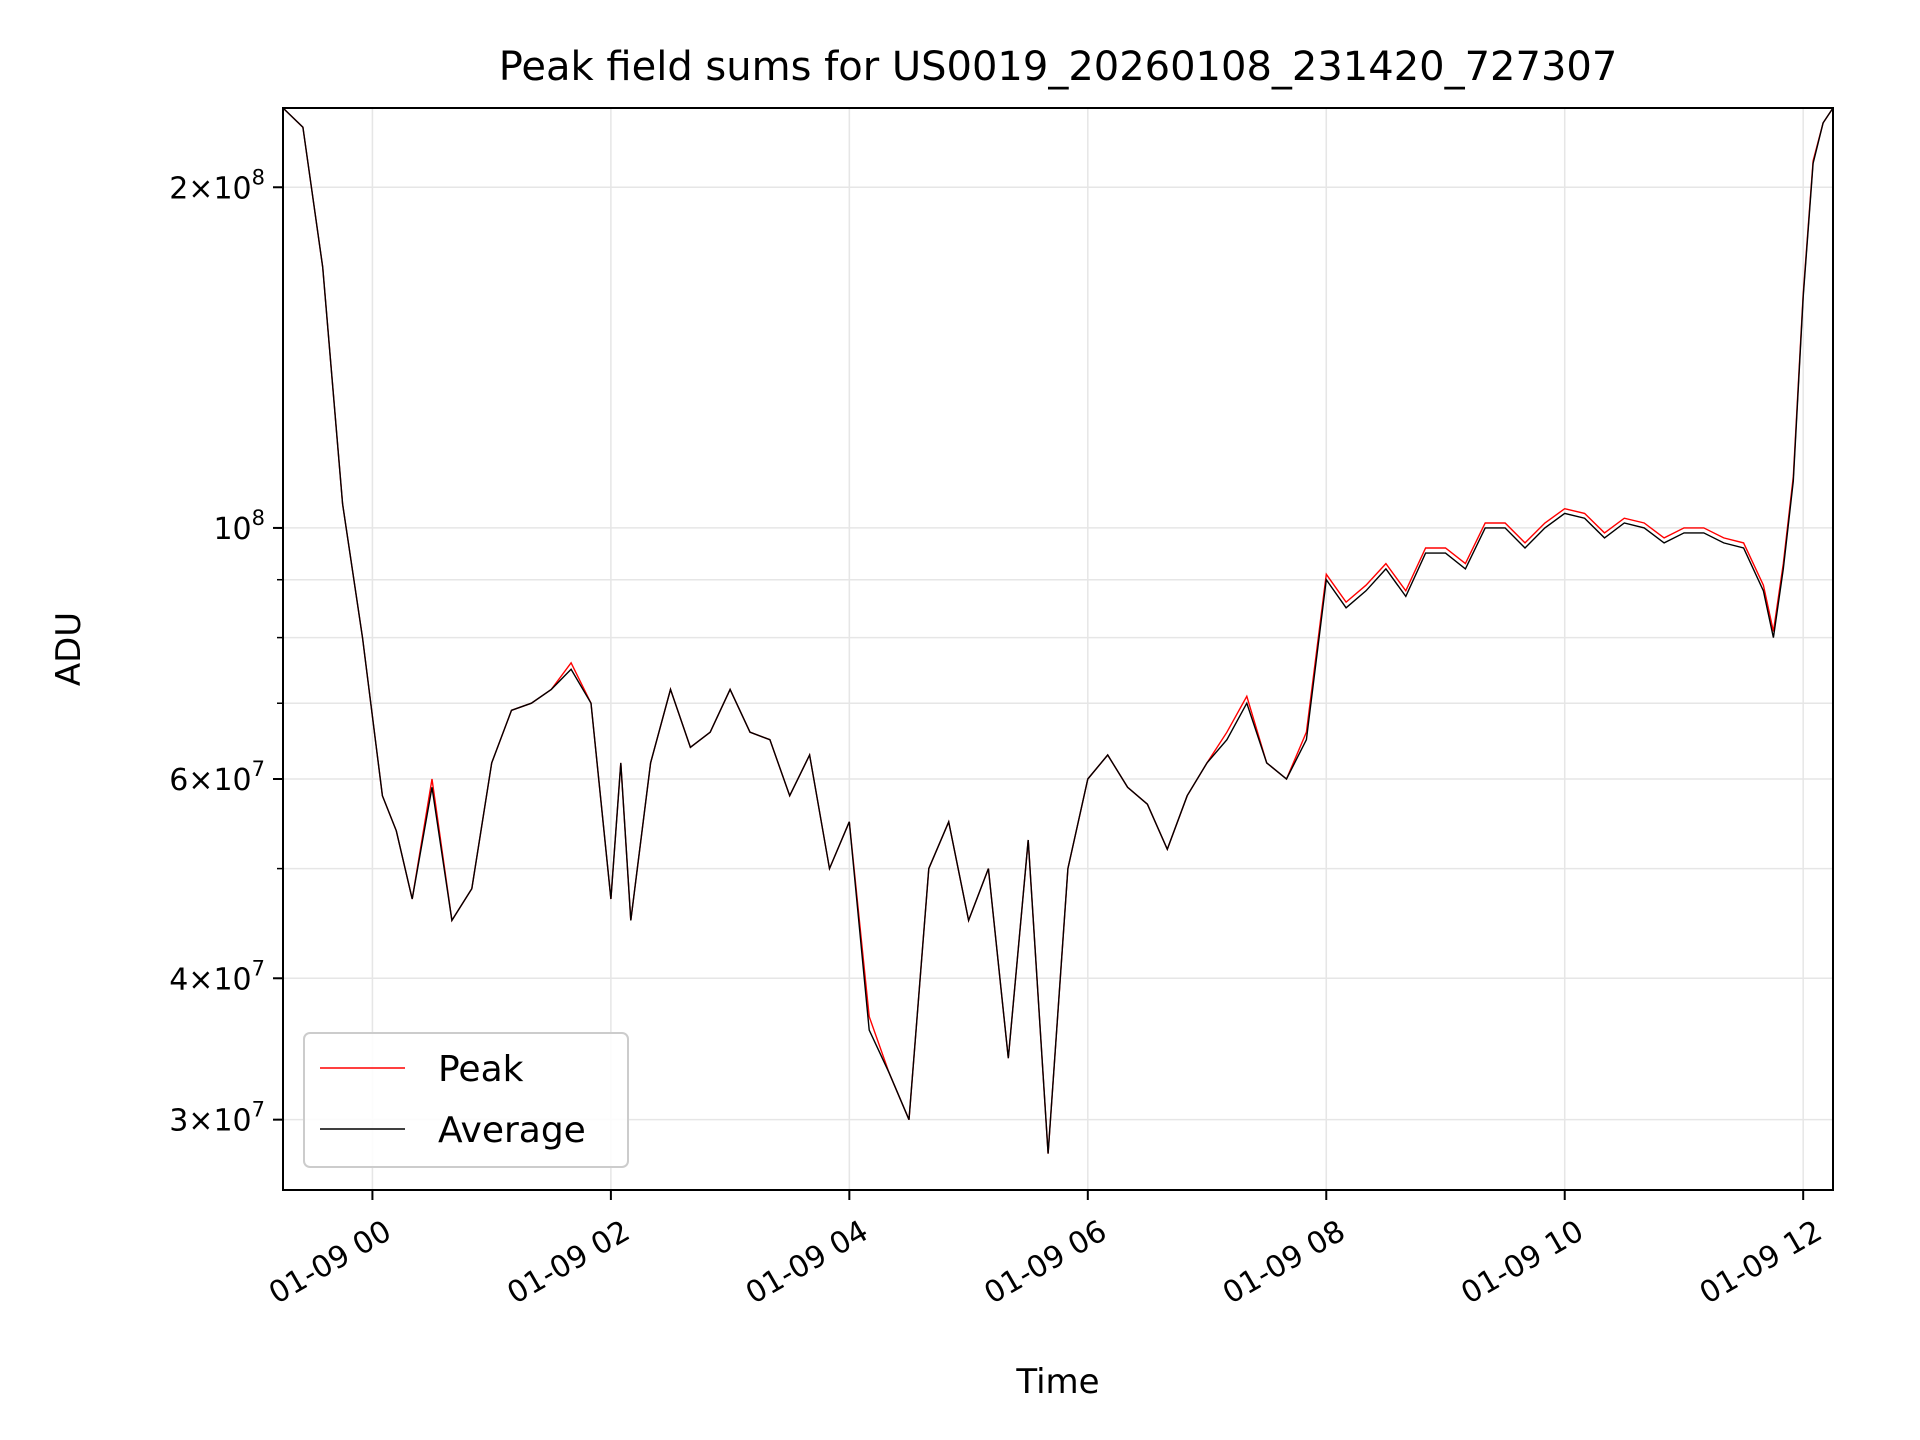  What do you see at coordinates (217, 976) in the screenshot?
I see `y-tick-label: 4×107` at bounding box center [217, 976].